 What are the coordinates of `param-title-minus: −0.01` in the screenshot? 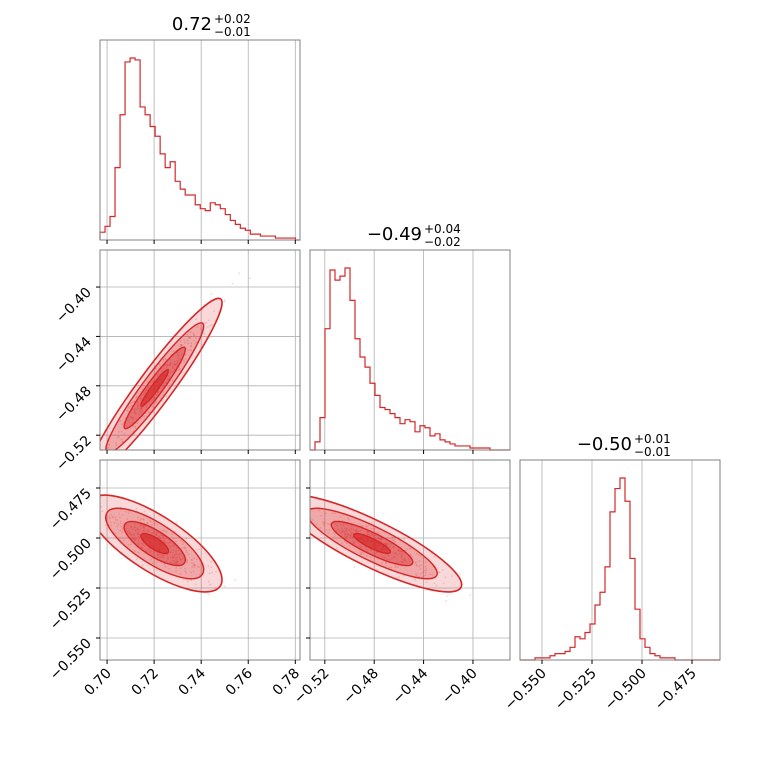 It's located at (232, 32).